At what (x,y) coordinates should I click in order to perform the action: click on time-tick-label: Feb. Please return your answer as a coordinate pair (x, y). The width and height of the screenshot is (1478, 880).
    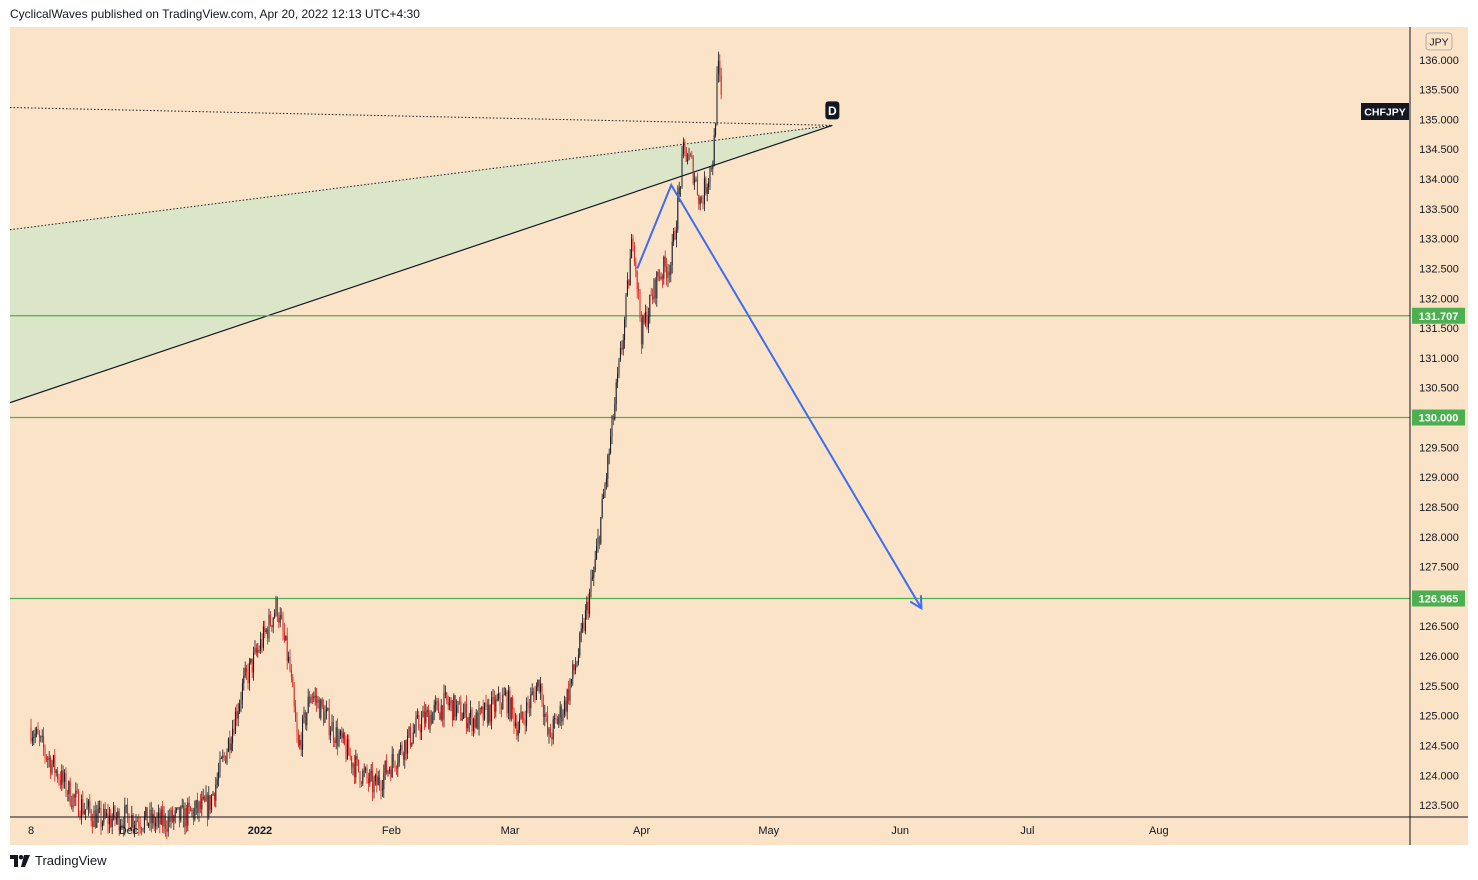
    Looking at the image, I should click on (391, 831).